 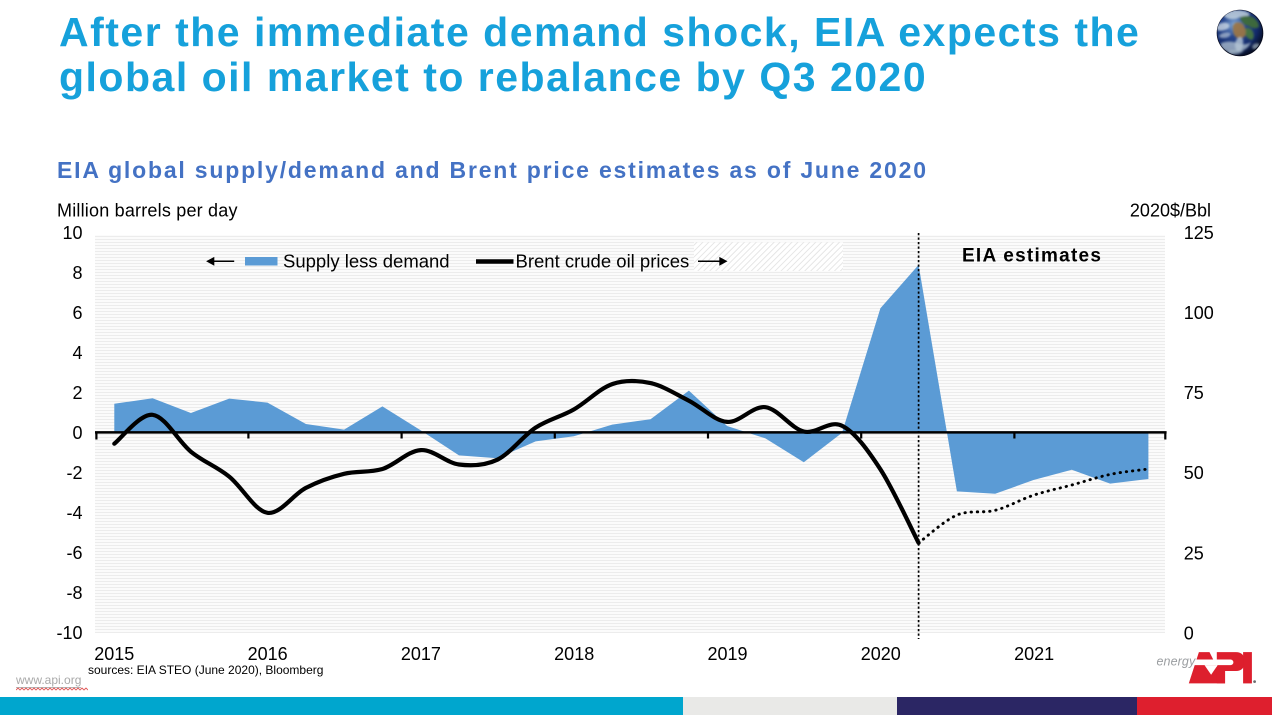 What do you see at coordinates (727, 654) in the screenshot?
I see `svg-text: 2019` at bounding box center [727, 654].